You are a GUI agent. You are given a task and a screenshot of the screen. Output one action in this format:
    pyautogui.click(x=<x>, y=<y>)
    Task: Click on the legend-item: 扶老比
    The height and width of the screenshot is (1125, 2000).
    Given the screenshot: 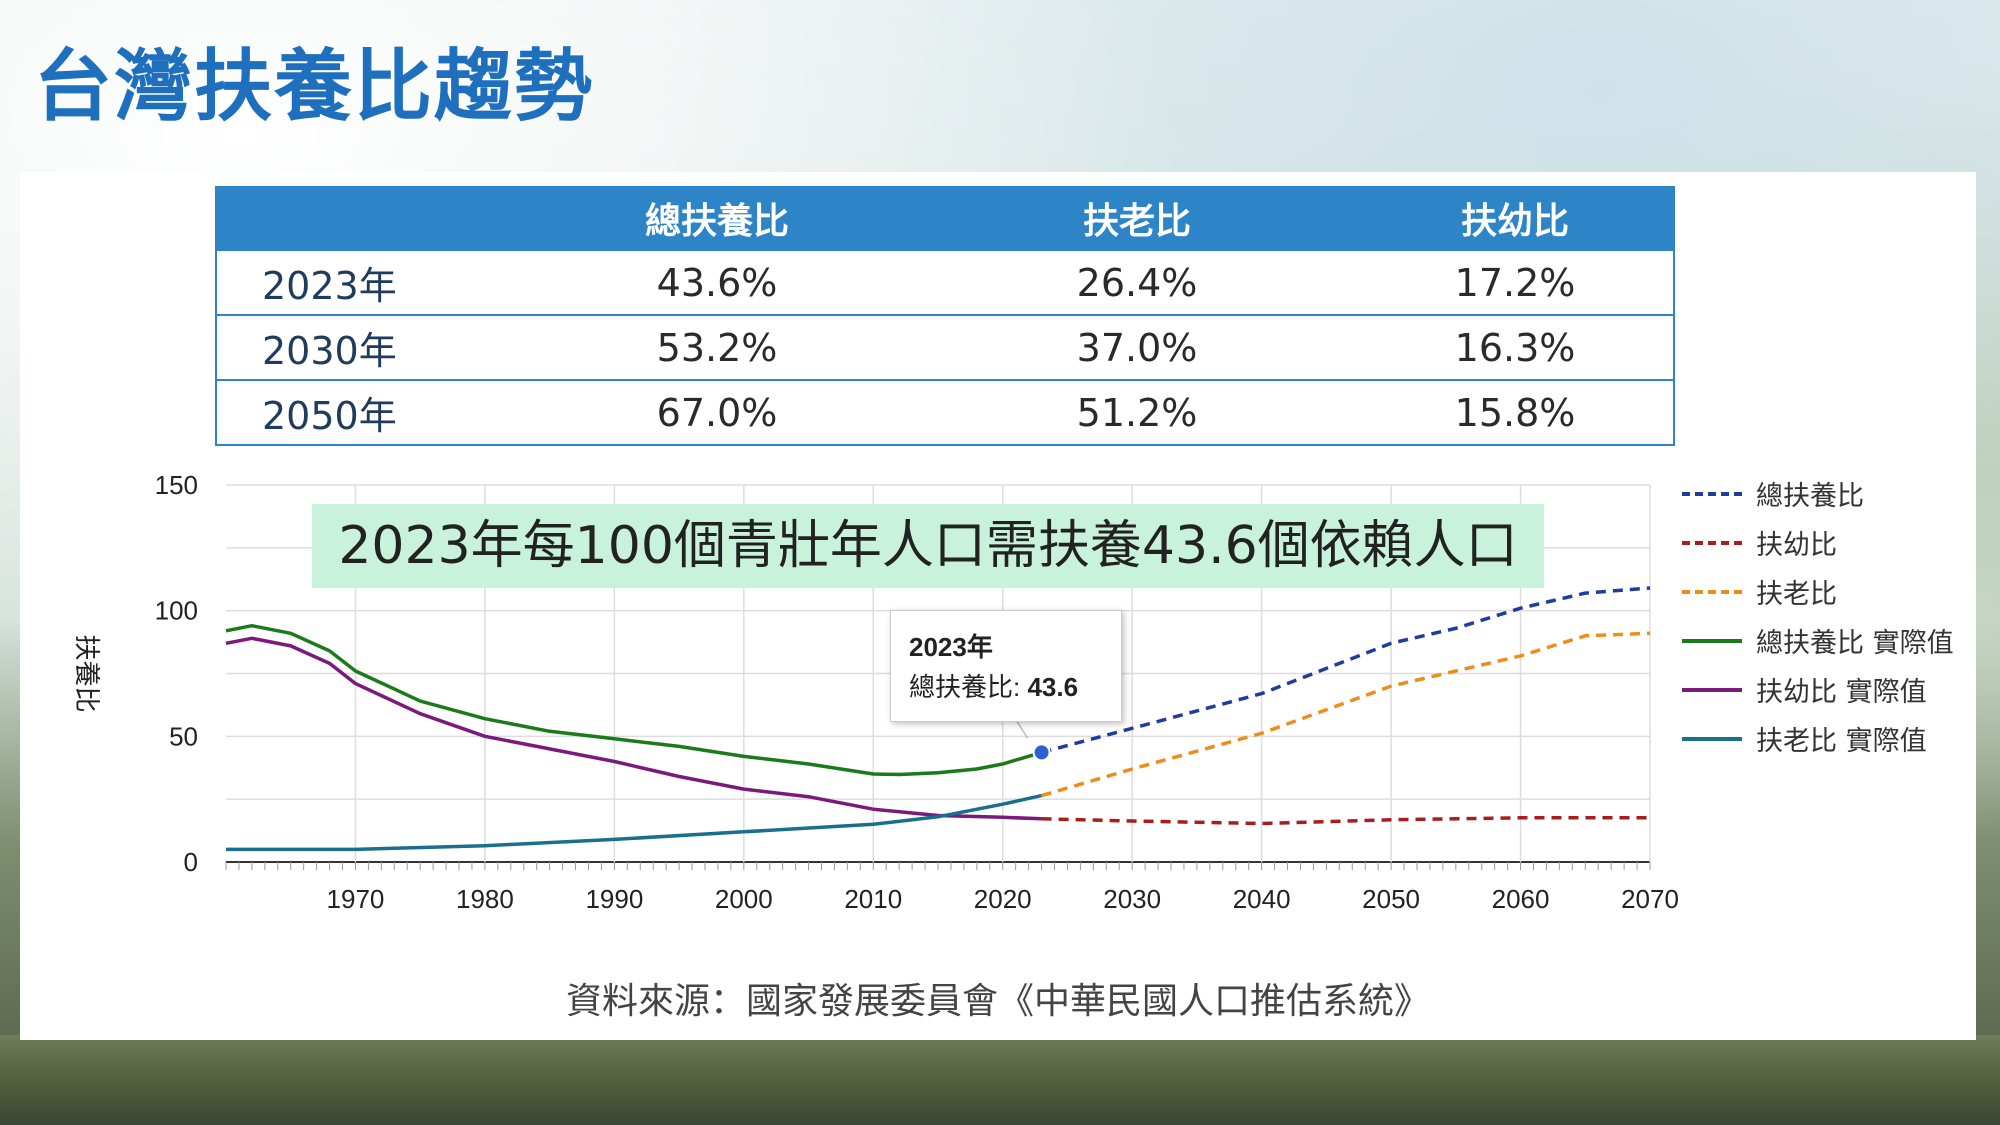 What is the action you would take?
    pyautogui.click(x=1832, y=592)
    